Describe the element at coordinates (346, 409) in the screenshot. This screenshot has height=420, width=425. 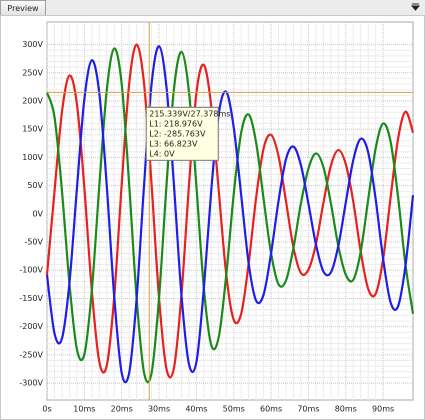
I see `x-tick-label: 80ms` at that location.